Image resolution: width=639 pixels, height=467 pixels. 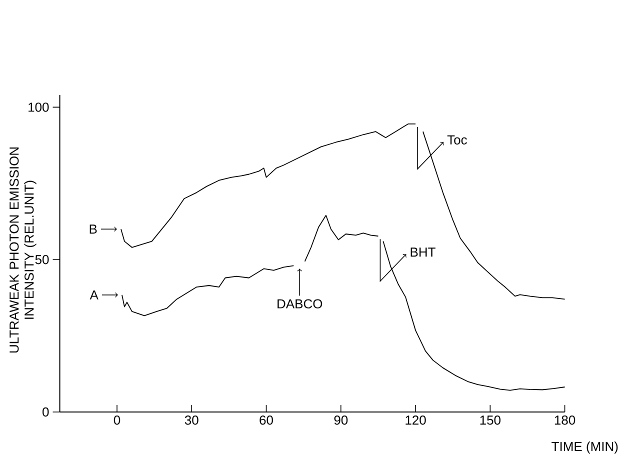 What do you see at coordinates (585, 448) in the screenshot?
I see `x-axis-title: TIME (MIN)` at bounding box center [585, 448].